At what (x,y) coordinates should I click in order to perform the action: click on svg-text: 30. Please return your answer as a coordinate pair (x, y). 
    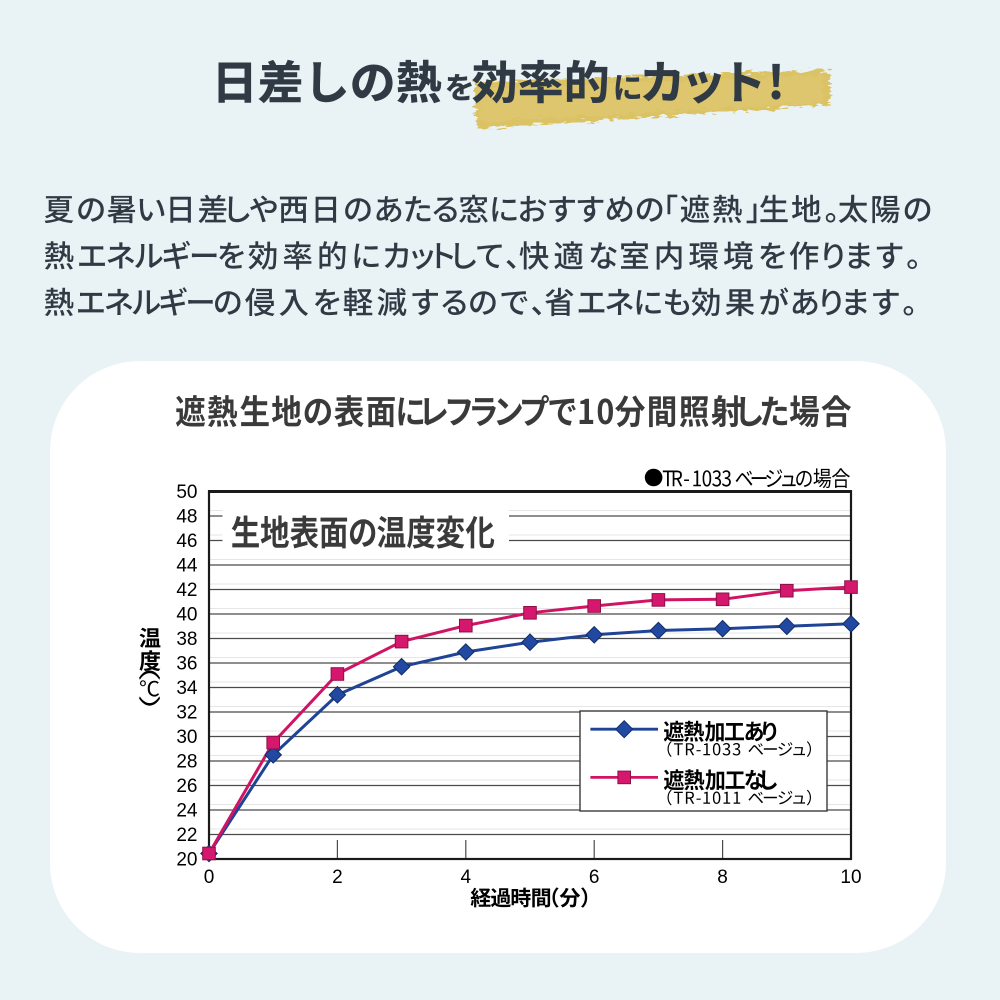
    Looking at the image, I should click on (186, 737).